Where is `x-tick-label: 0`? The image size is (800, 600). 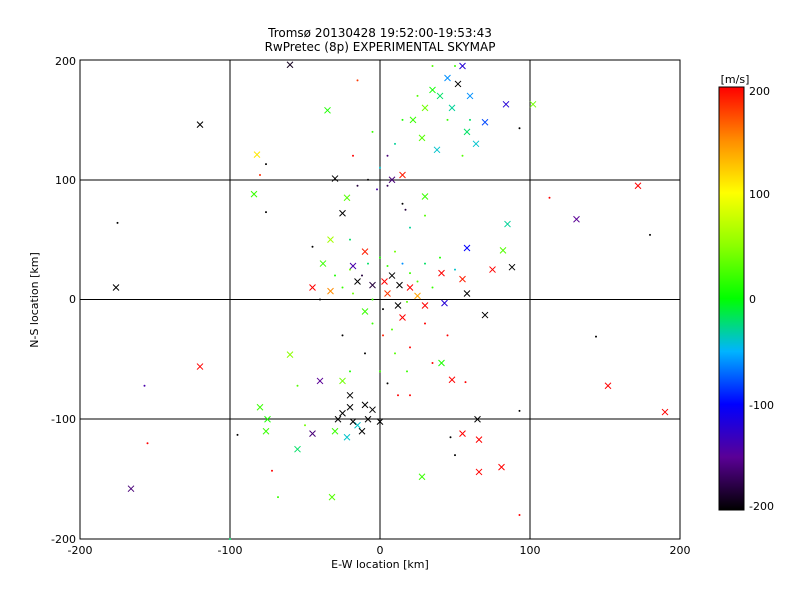
x-tick-label: 0 is located at coordinates (380, 550).